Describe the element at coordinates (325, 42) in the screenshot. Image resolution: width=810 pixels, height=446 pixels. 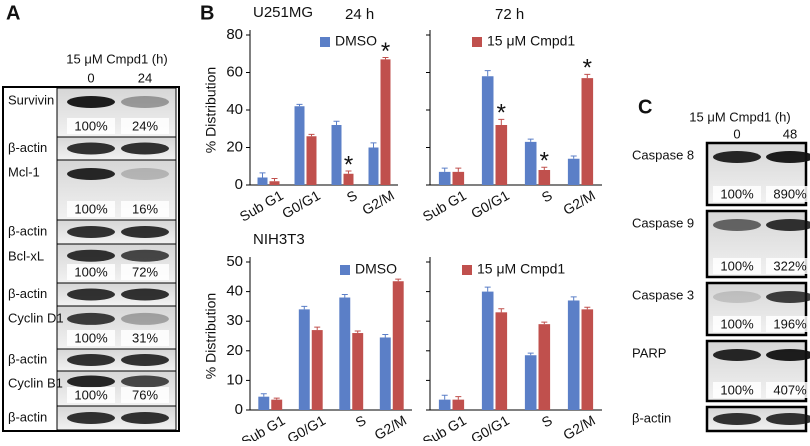
I see `legend-swatch` at that location.